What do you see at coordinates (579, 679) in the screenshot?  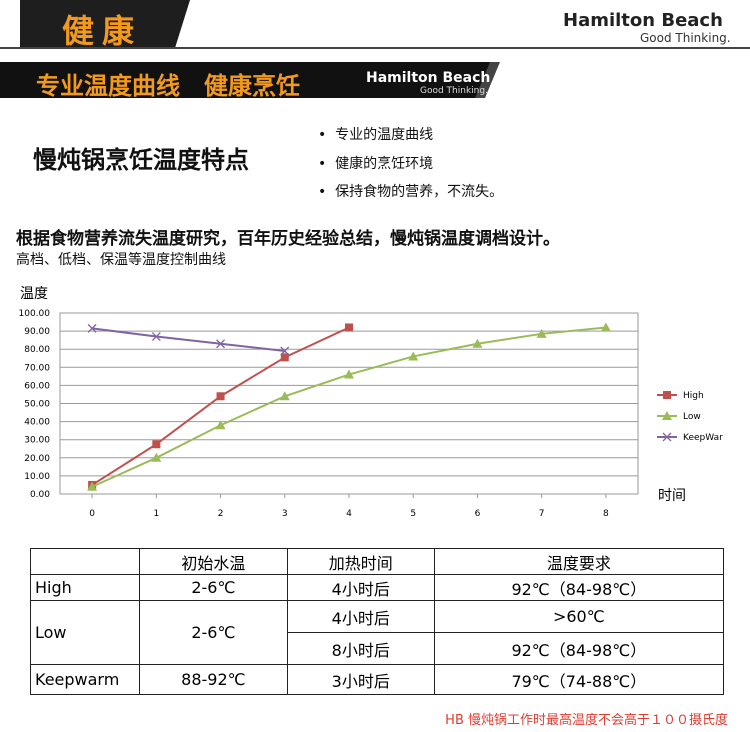 I see `table-cell: 79℃（74-88℃）` at bounding box center [579, 679].